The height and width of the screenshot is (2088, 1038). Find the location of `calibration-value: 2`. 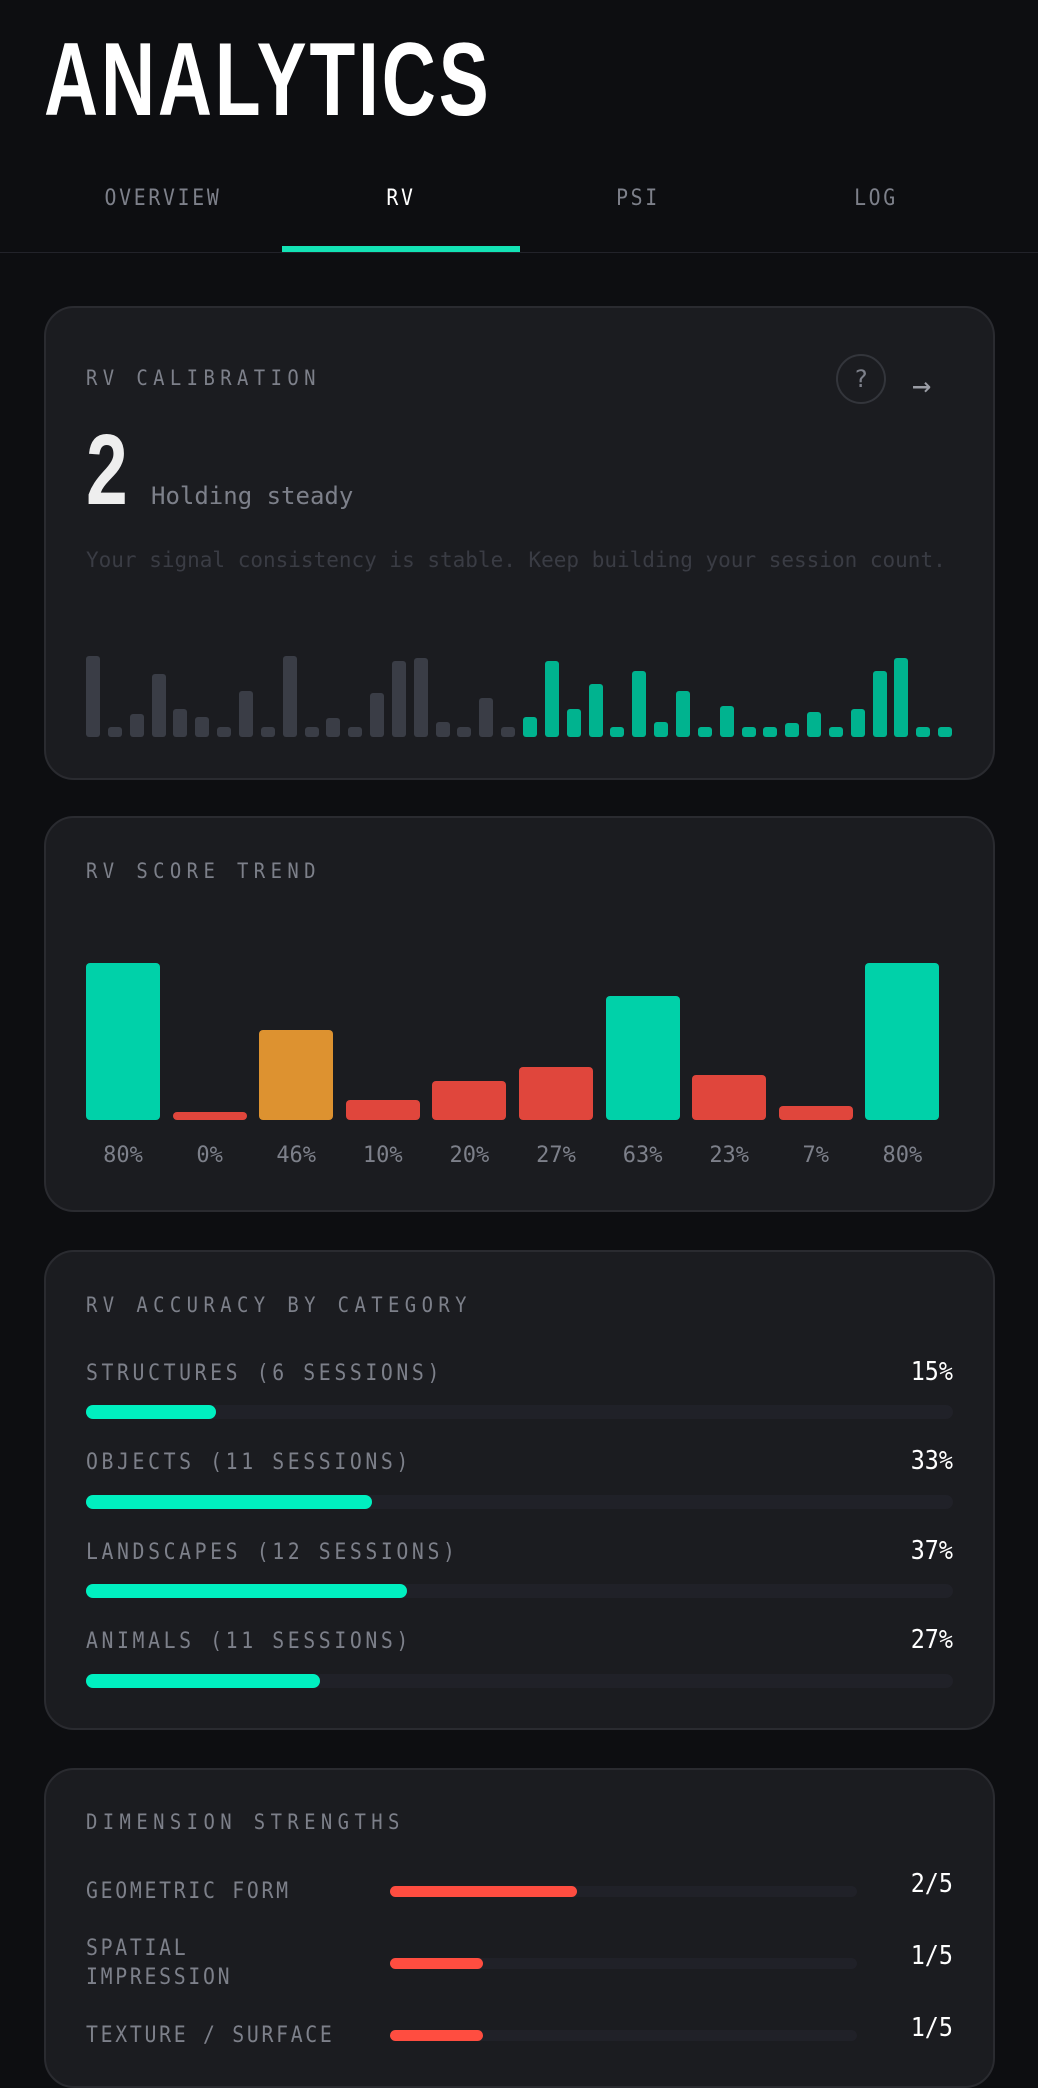

calibration-value: 2 is located at coordinates (107, 470).